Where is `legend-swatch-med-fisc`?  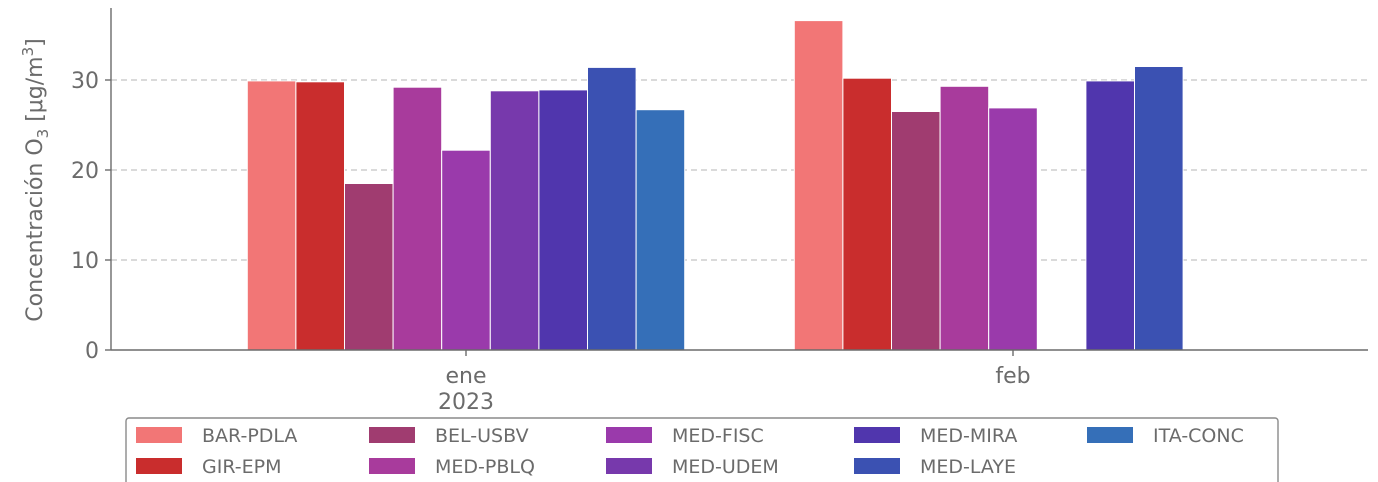
legend-swatch-med-fisc is located at coordinates (629, 435).